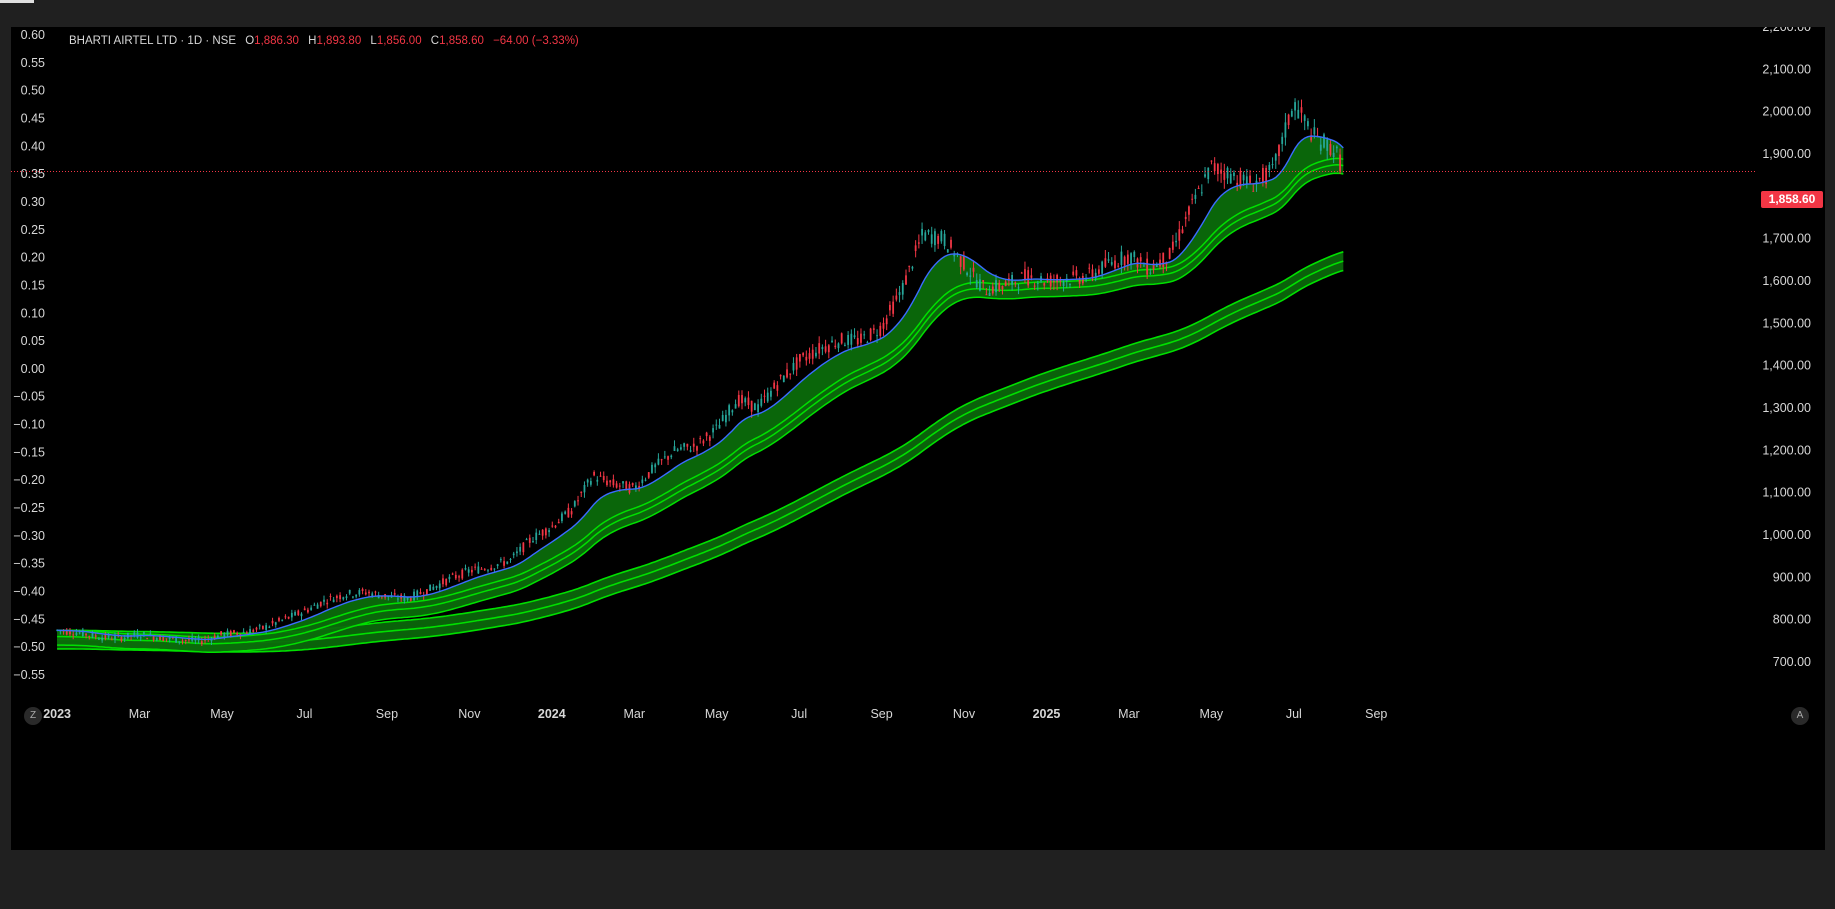 This screenshot has height=909, width=1835. I want to click on symbol-label: BHARTI AIRTEL LTD · 1D · NSE, so click(153, 41).